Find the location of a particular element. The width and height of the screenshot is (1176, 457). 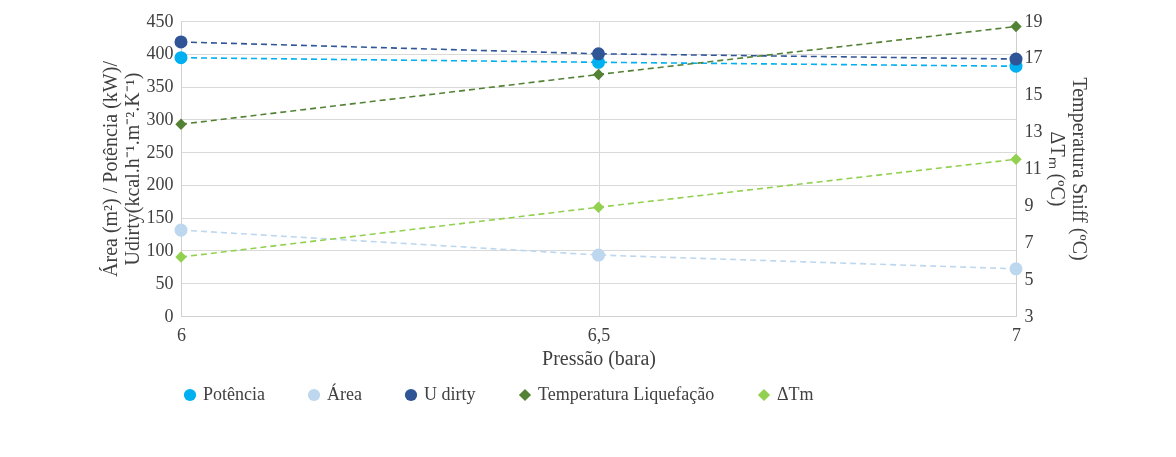

legend-label: Temperatura Liquefação is located at coordinates (626, 394).